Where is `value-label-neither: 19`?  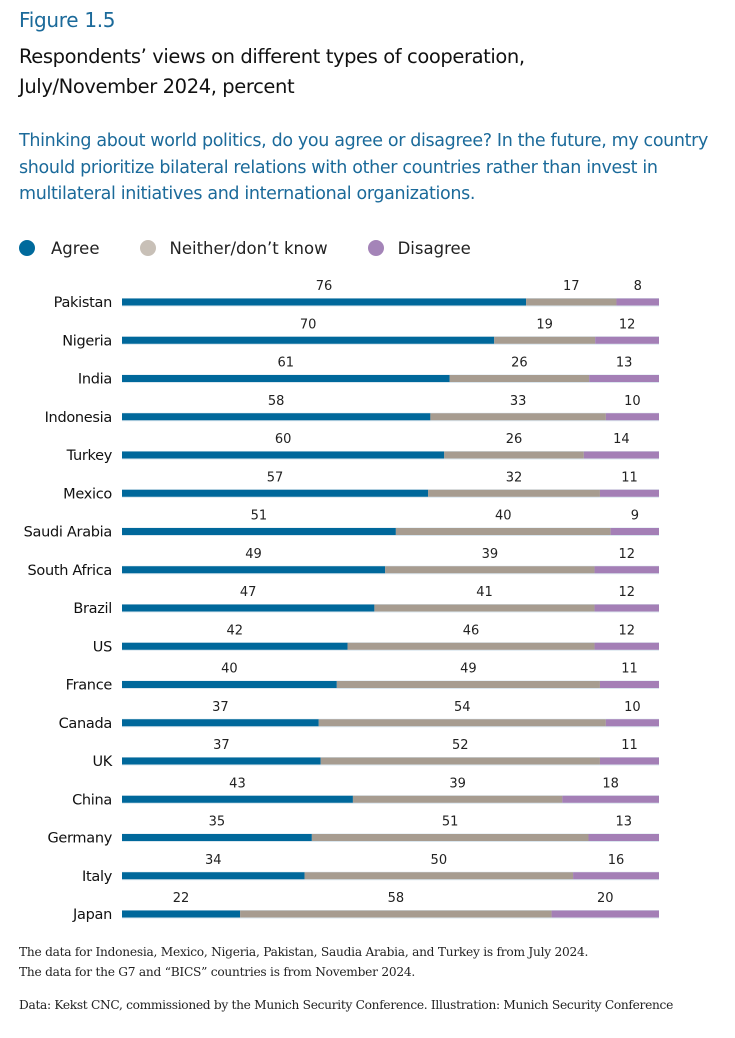 value-label-neither: 19 is located at coordinates (544, 324).